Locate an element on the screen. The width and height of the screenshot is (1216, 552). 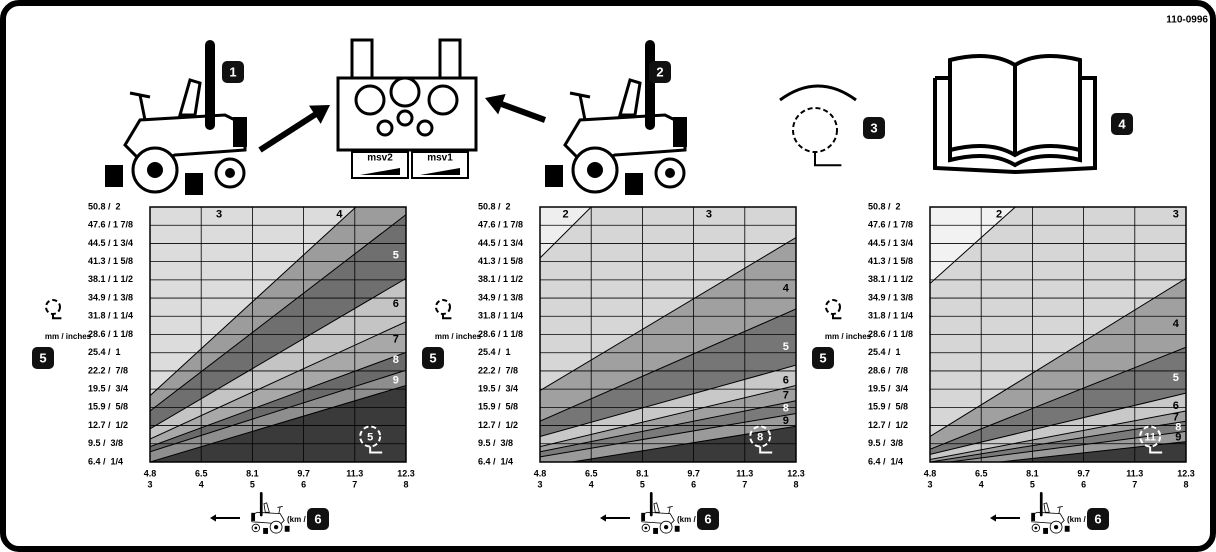
y-label: 34.9 / 1 3/8 is located at coordinates (890, 297).